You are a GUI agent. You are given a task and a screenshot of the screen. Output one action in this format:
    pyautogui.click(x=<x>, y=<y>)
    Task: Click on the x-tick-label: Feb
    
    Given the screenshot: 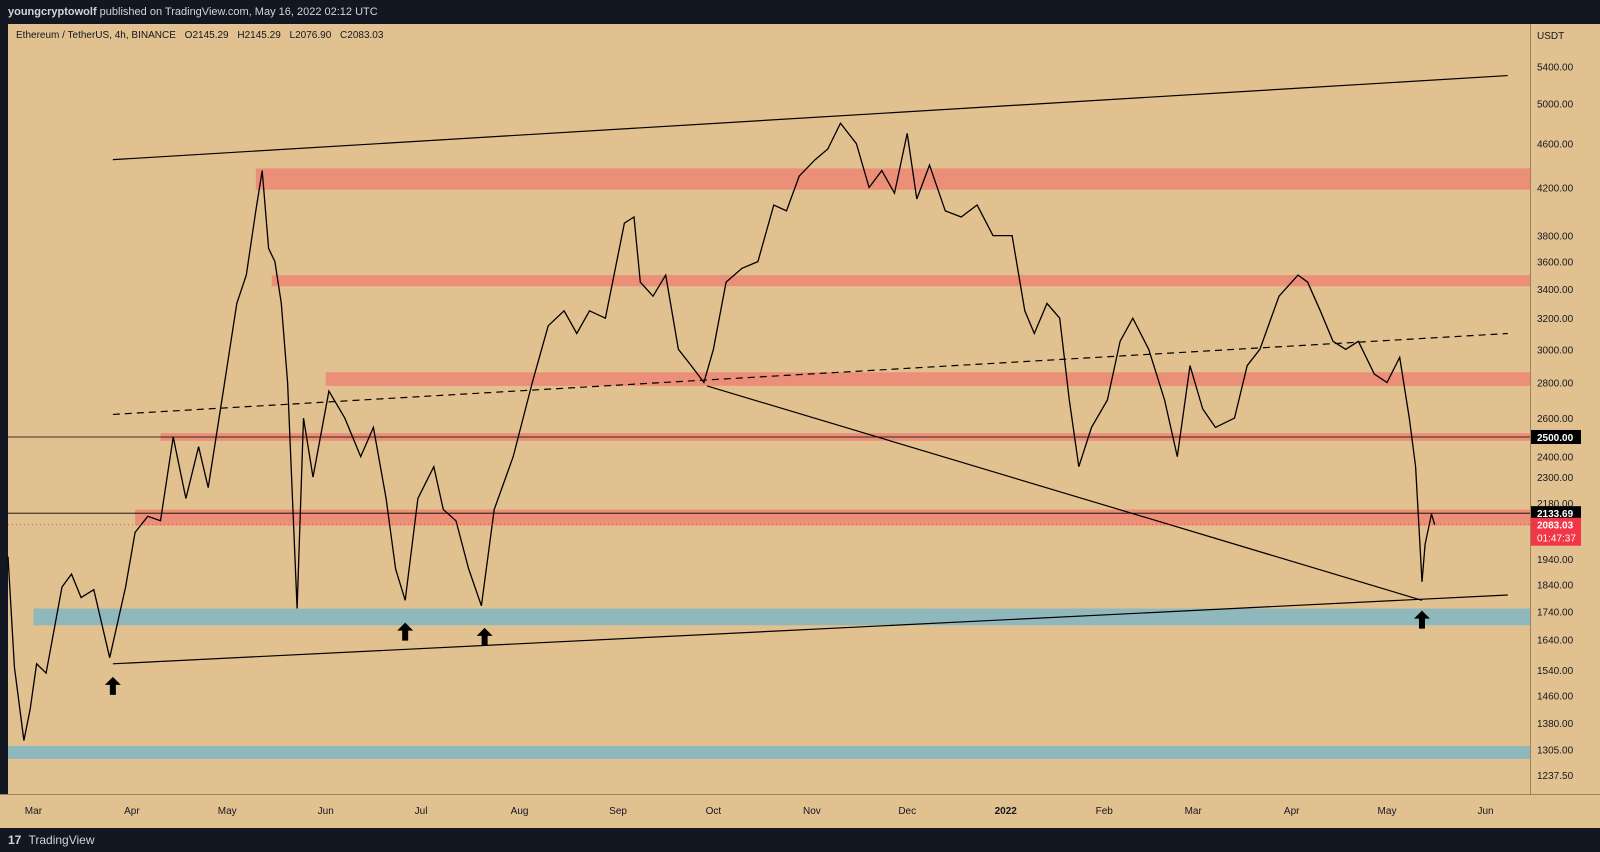 What is the action you would take?
    pyautogui.click(x=1105, y=811)
    